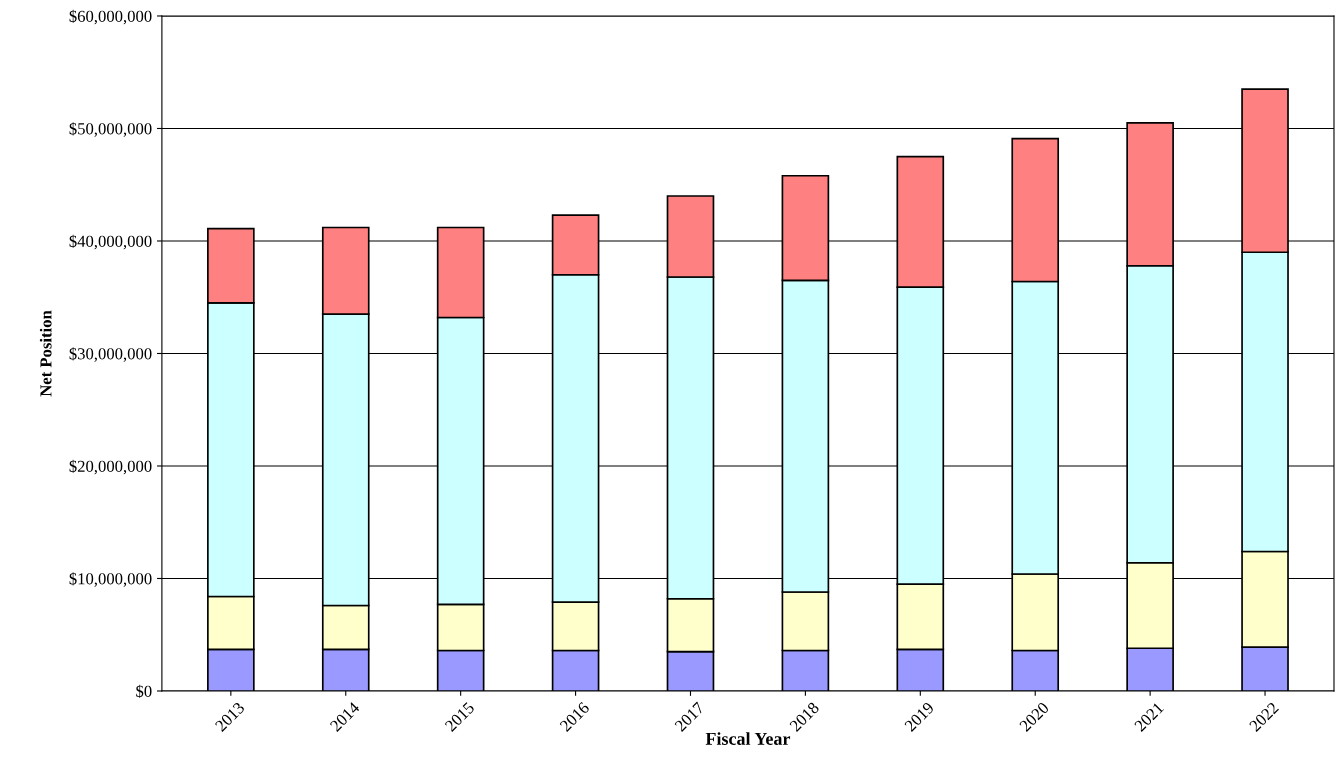  What do you see at coordinates (110, 129) in the screenshot?
I see `y-tick-label: $50,000,000` at bounding box center [110, 129].